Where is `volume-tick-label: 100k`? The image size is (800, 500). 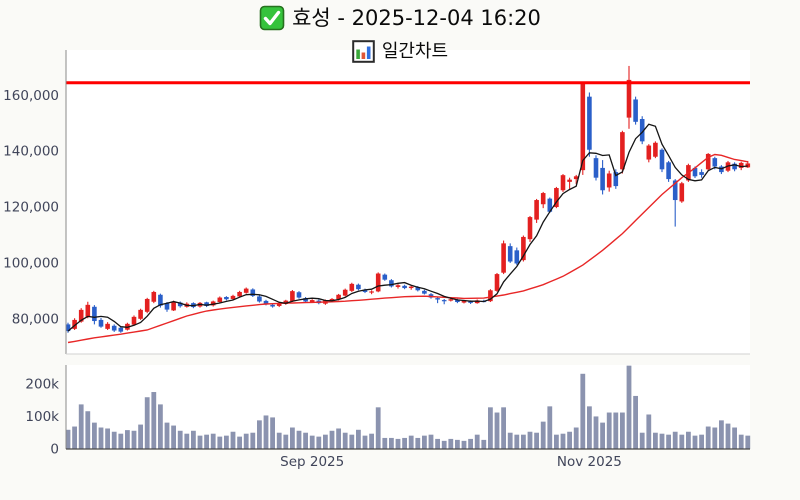
volume-tick-label: 100k is located at coordinates (42, 417).